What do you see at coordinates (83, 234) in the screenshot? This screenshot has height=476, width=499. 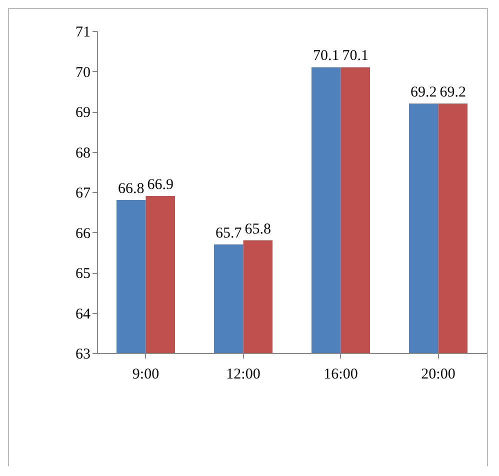 I see `y-tick-label: 66` at bounding box center [83, 234].